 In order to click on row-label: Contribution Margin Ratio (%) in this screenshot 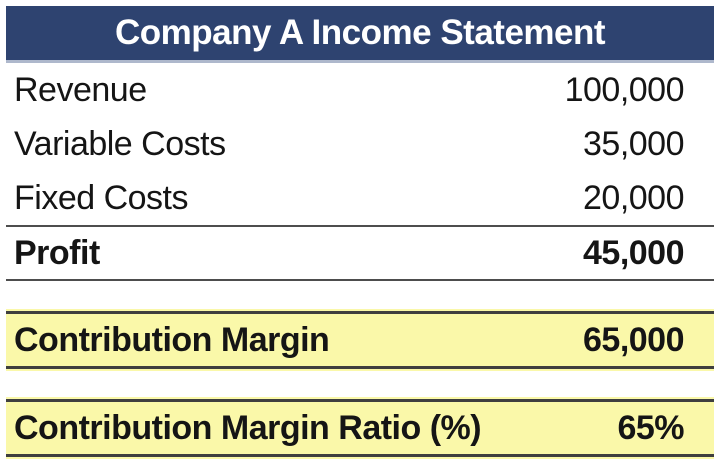, I will do `click(248, 427)`.